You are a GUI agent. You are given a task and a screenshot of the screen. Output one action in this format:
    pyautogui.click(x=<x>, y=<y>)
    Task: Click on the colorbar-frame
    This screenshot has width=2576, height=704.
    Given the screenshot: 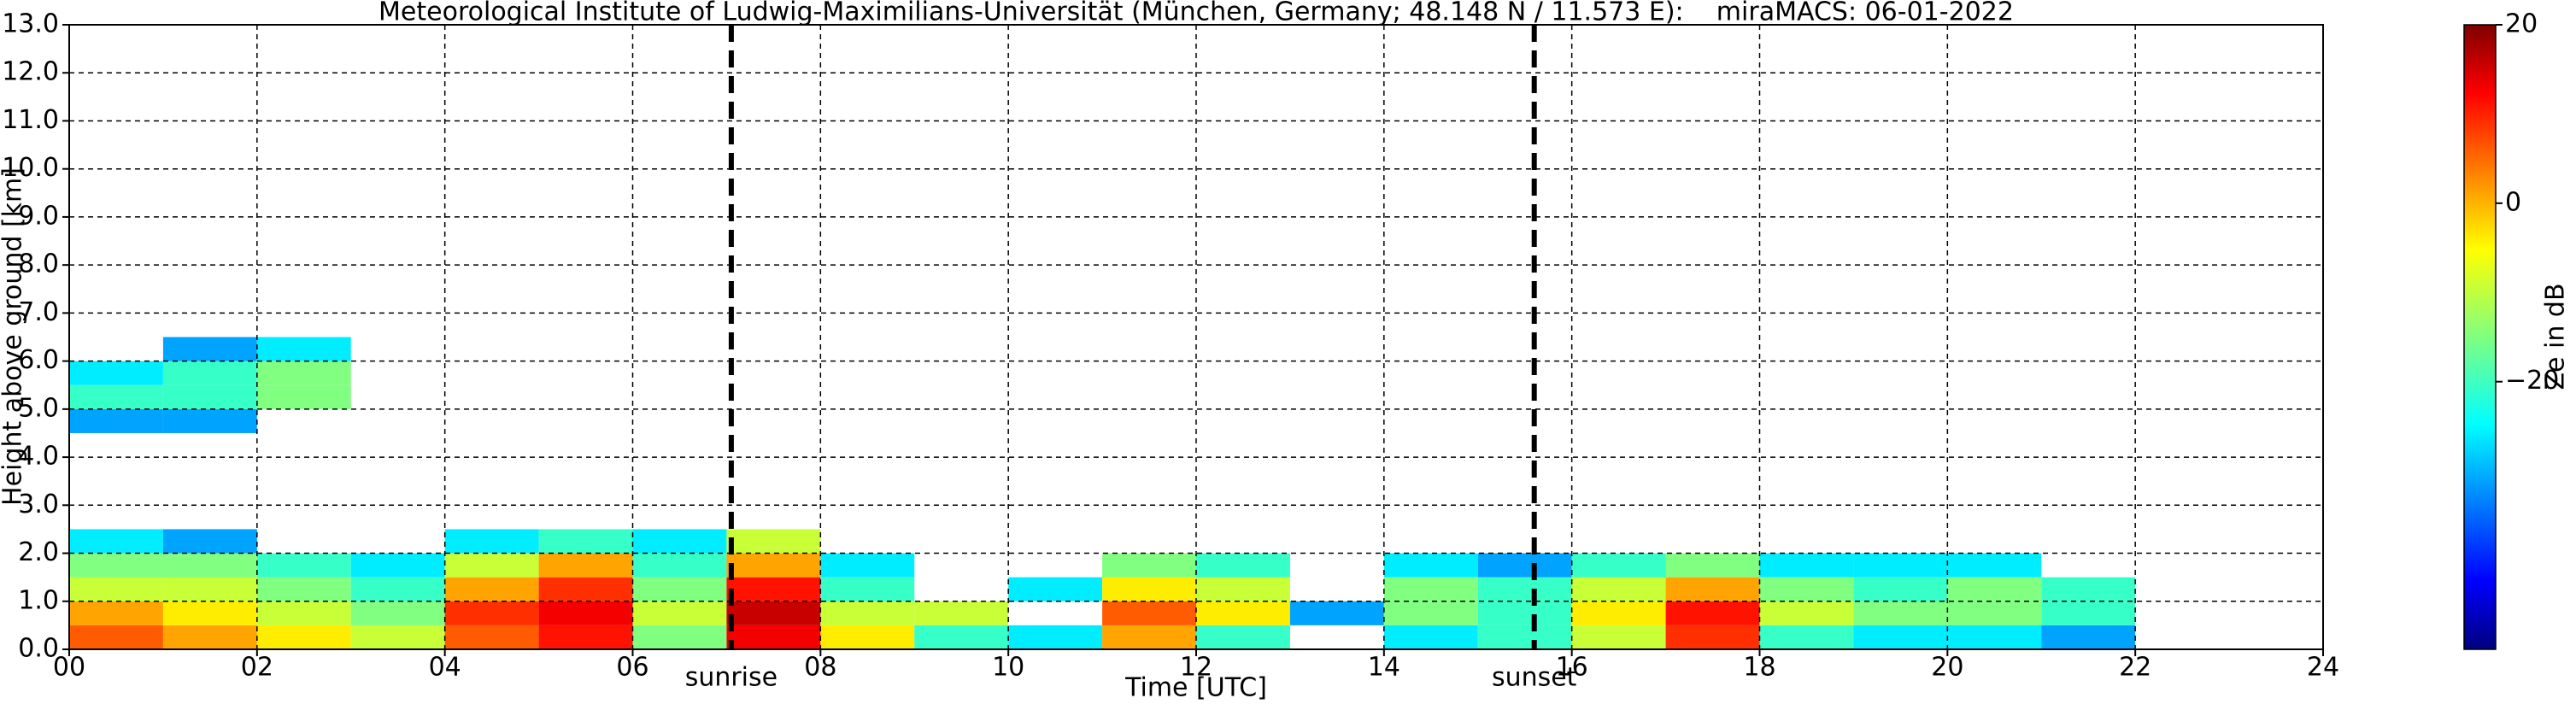 What is the action you would take?
    pyautogui.click(x=2480, y=337)
    